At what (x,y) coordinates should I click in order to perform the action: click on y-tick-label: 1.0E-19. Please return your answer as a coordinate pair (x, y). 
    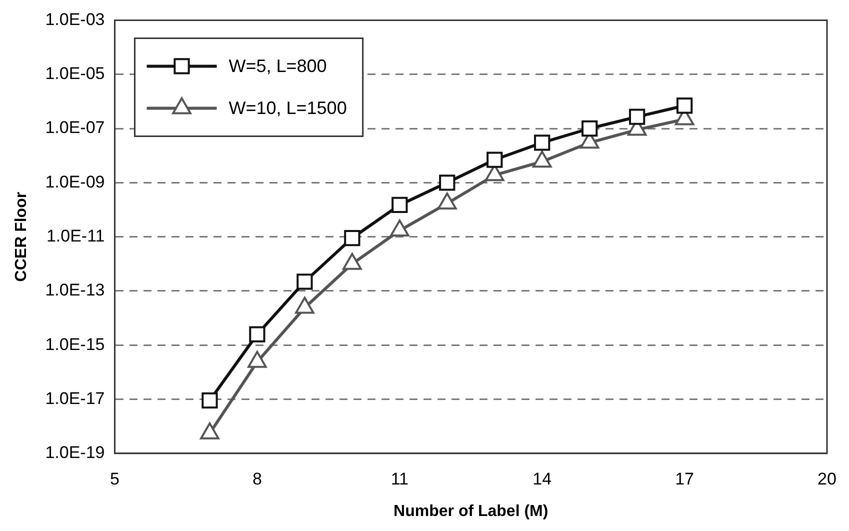
    Looking at the image, I should click on (75, 452).